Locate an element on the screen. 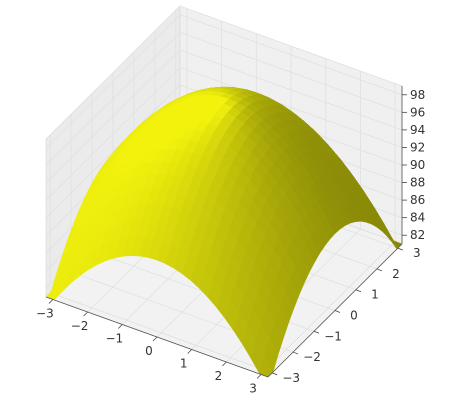  y-tick-label: −3 is located at coordinates (291, 378).